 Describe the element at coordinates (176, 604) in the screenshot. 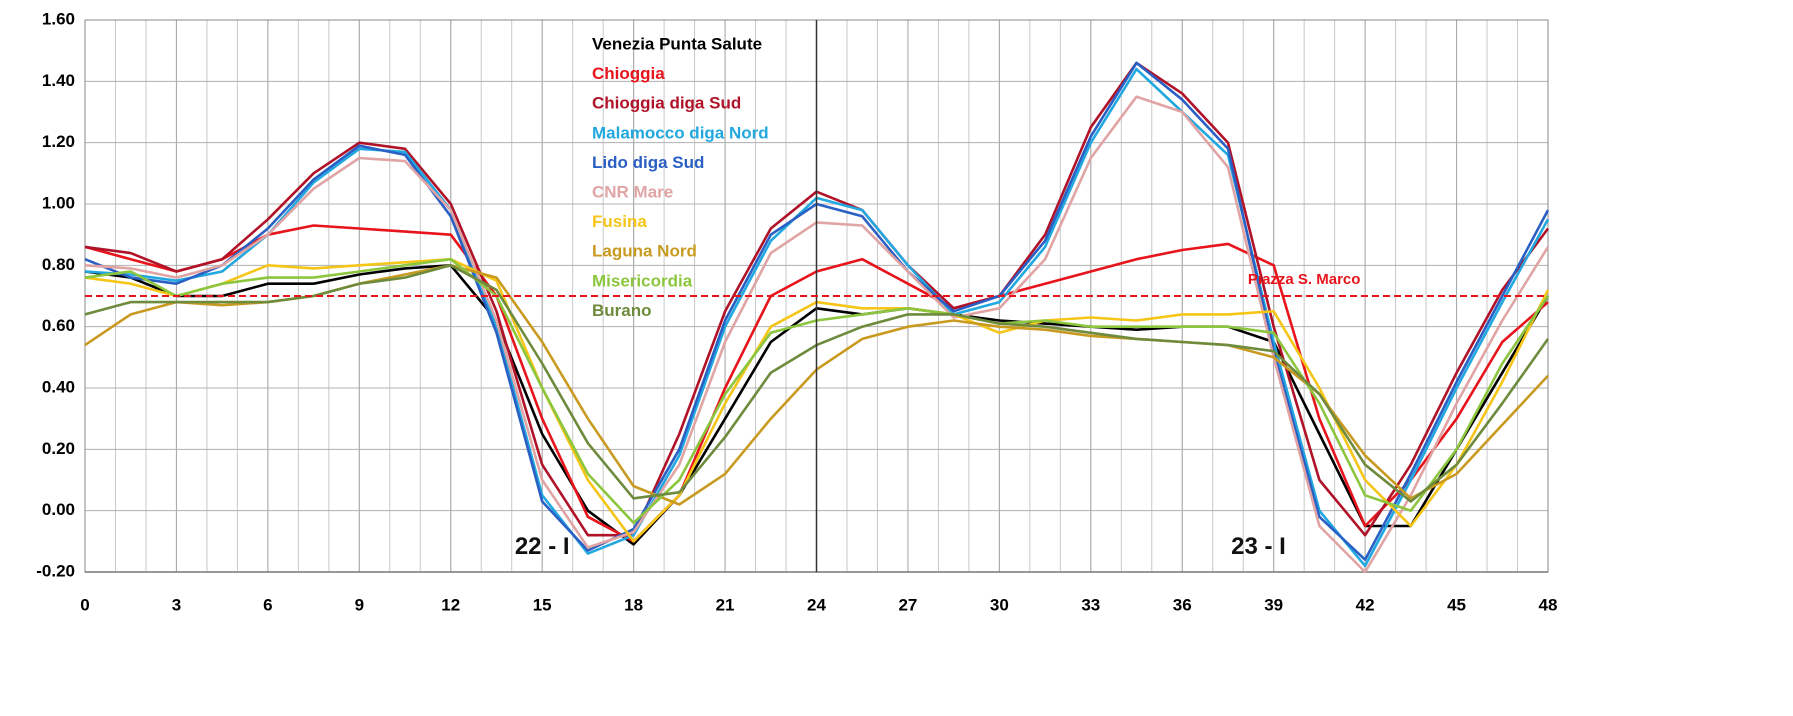

I see `x-tick-label: 3` at that location.